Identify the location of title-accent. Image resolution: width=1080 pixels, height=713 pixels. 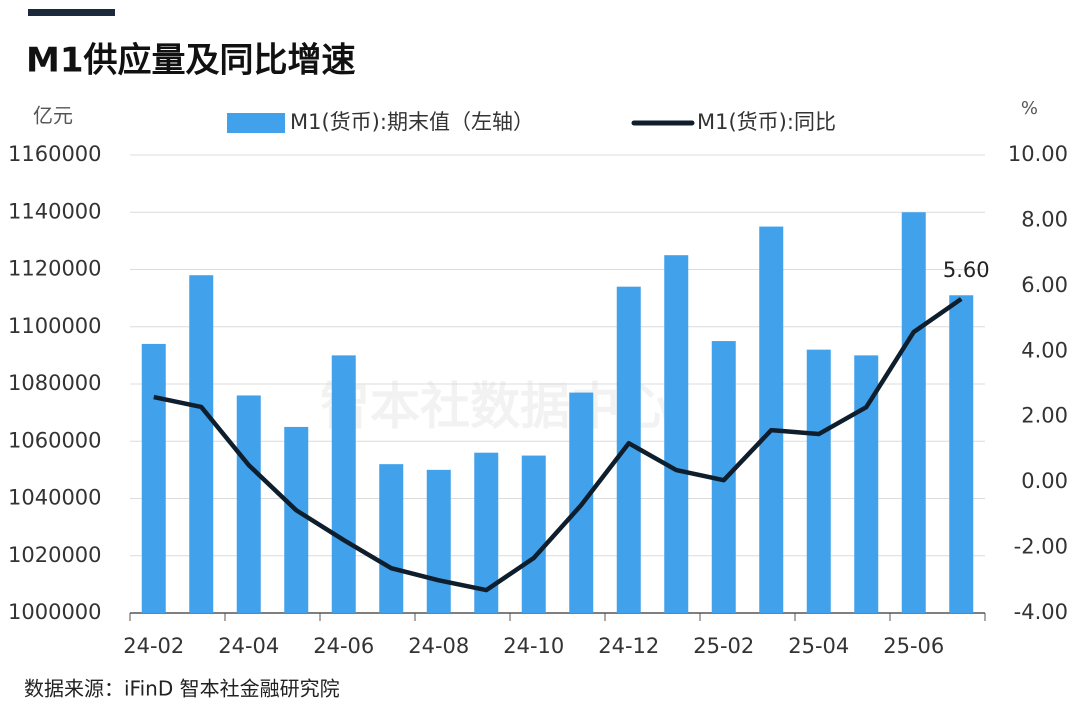
(71, 12).